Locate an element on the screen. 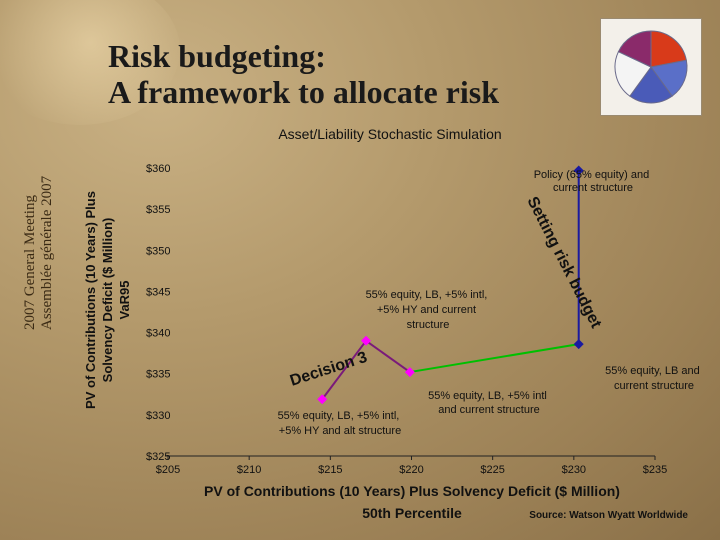 Image resolution: width=720 pixels, height=540 pixels. y-axis-label-line-1: PV of Contributions (10 Years) Plus is located at coordinates (90, 300).